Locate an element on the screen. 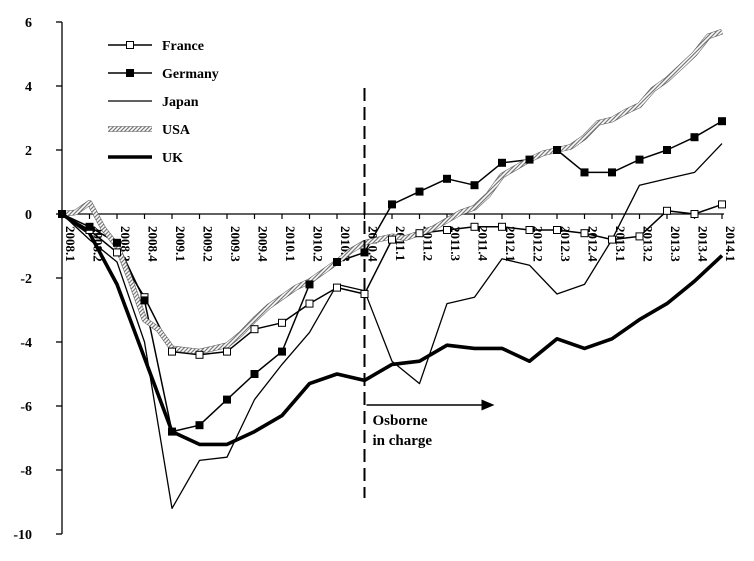 The width and height of the screenshot is (754, 561). x-tick-label: 2012.1 is located at coordinates (510, 244).